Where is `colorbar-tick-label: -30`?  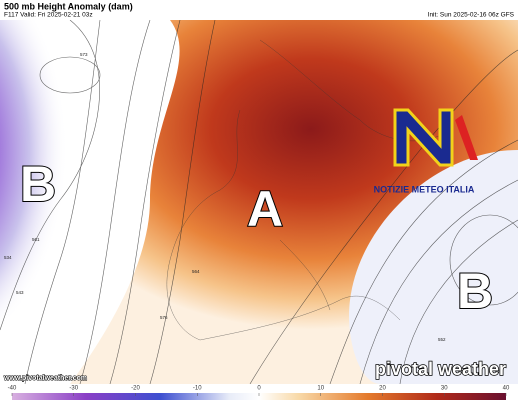 colorbar-tick-label: -30 is located at coordinates (73, 389).